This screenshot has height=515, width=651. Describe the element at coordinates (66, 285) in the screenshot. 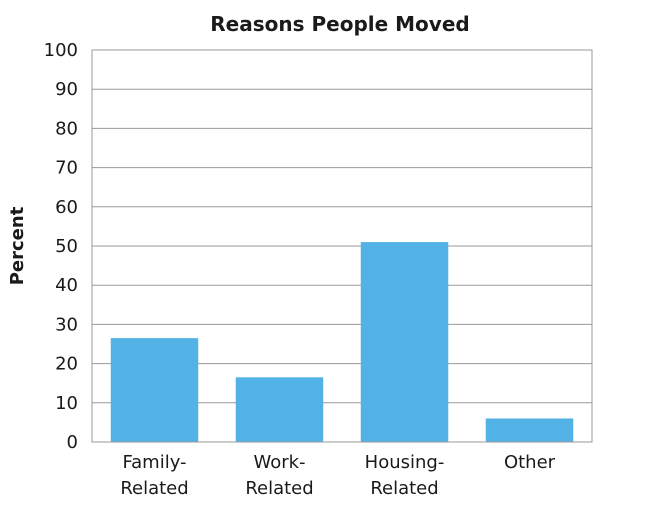

I see `y-tick-label-40: 40` at that location.